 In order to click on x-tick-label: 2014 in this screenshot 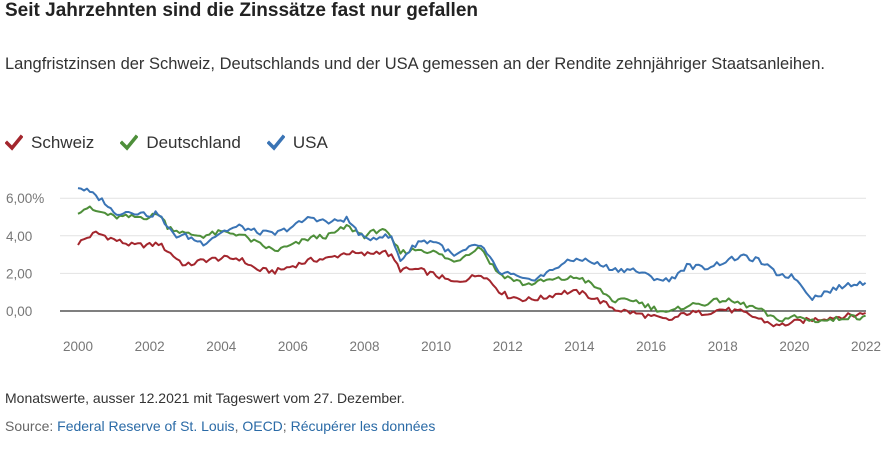, I will do `click(579, 346)`.